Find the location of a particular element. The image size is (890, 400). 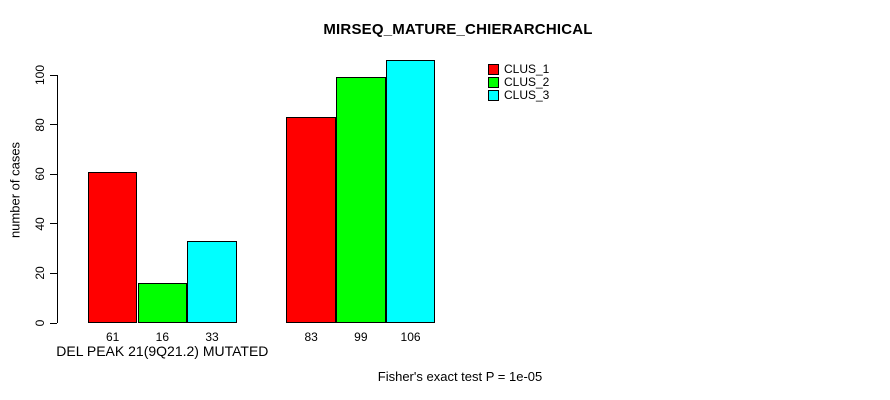

bar-clus_2-group2 is located at coordinates (361, 200).